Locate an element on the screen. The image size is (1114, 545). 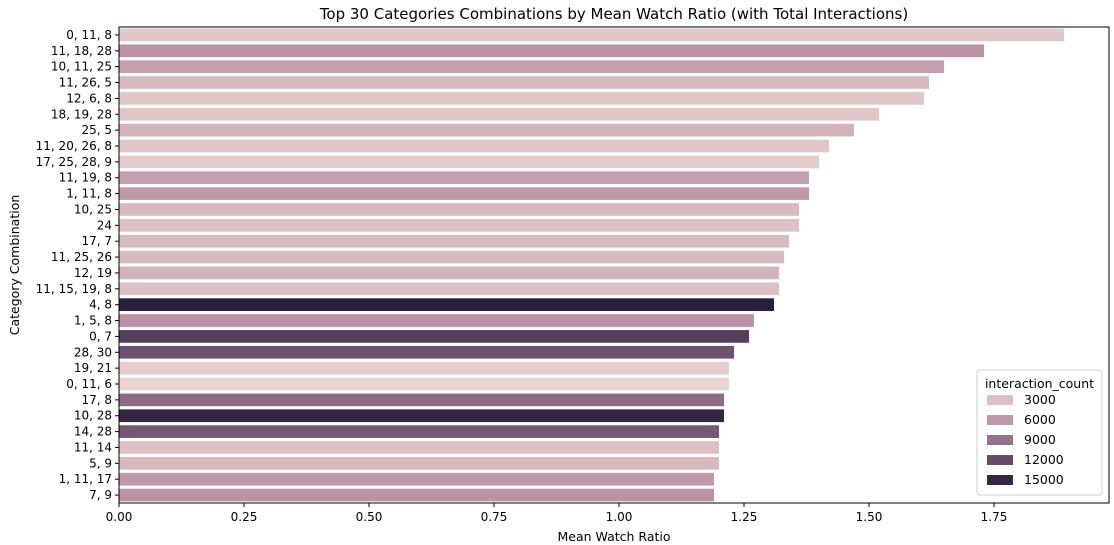
y-tick-label: 18, 19, 28 is located at coordinates (81, 114).